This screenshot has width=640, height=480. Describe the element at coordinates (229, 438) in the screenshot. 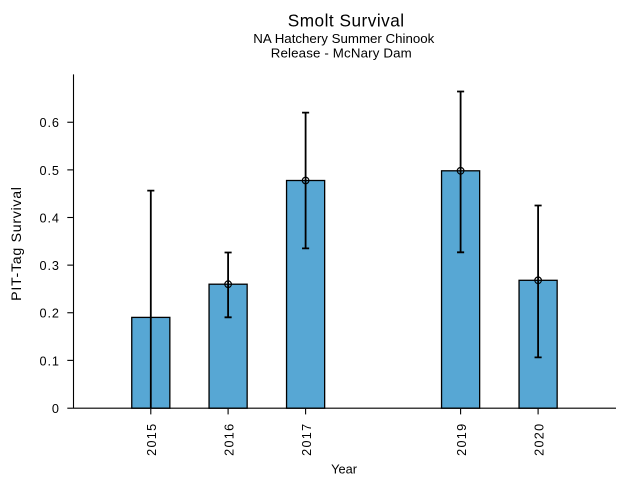

I see `svg-text: 2016` at that location.